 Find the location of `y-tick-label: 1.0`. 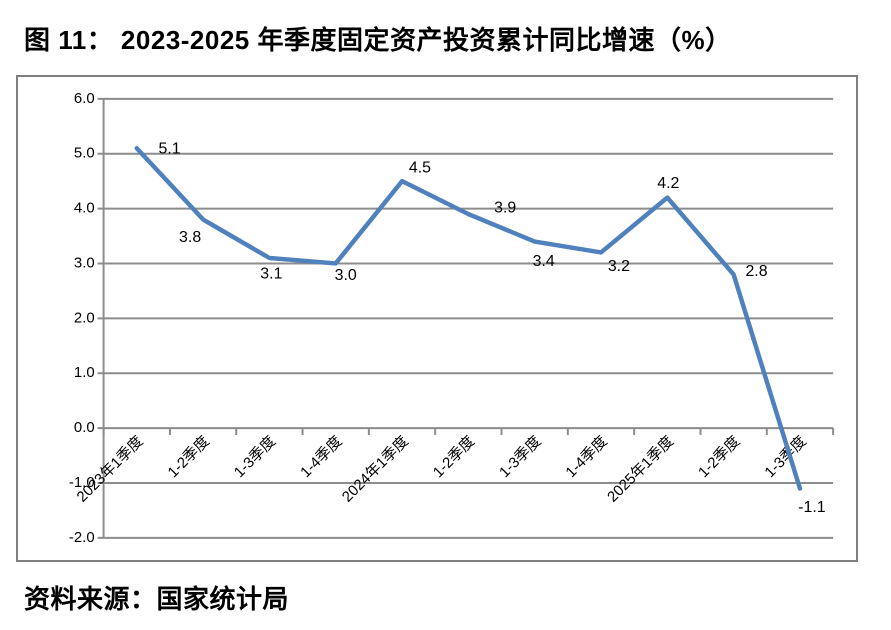

y-tick-label: 1.0 is located at coordinates (84, 373).